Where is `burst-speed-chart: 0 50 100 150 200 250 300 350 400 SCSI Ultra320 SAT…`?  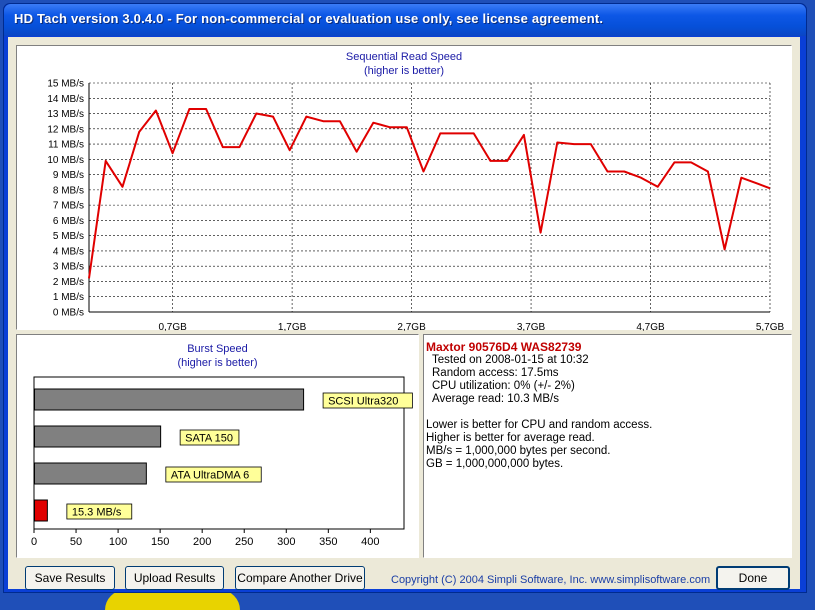 burst-speed-chart: 0 50 100 150 200 250 300 350 400 SCSI Ultra320 SAT… is located at coordinates (222, 462).